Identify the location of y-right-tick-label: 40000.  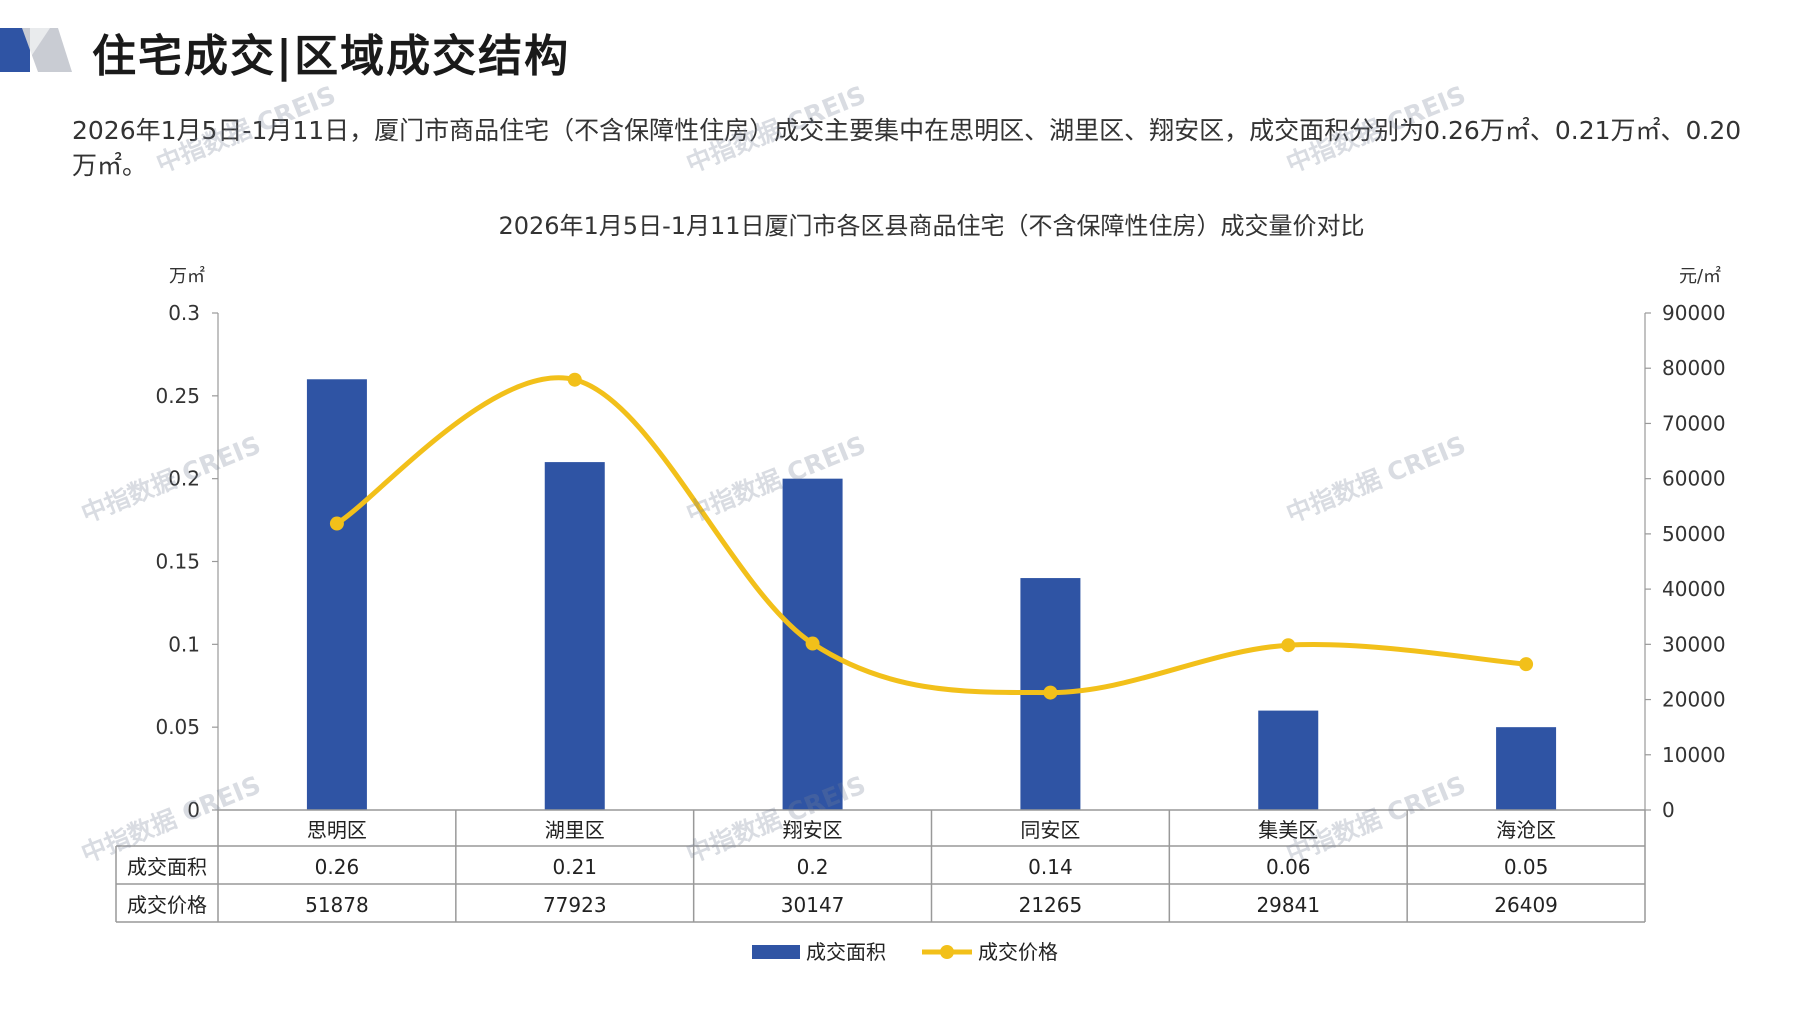
(1694, 589).